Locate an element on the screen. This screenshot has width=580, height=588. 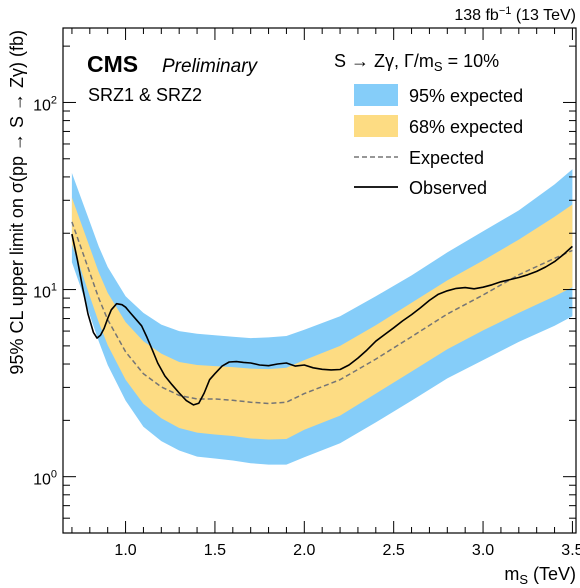
y-tick-label: 10¹ is located at coordinates (45, 292).